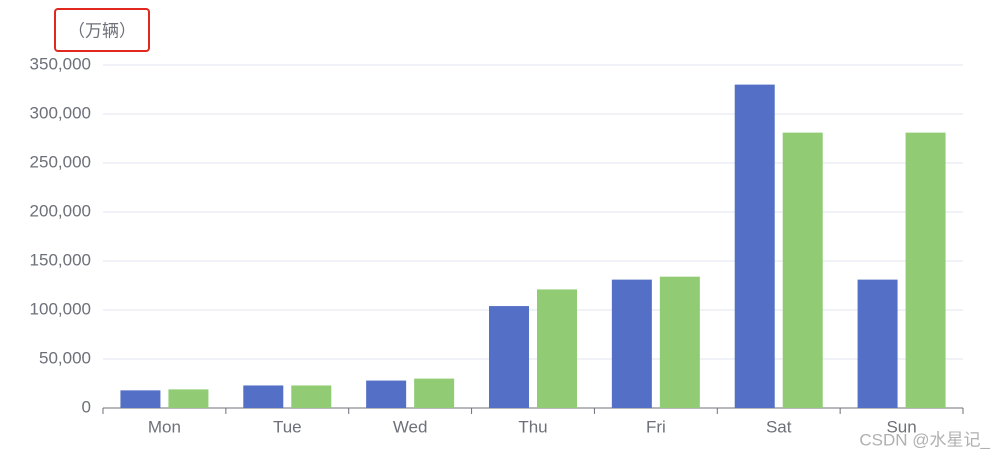  What do you see at coordinates (65, 357) in the screenshot?
I see `y-tick-label: 50,000` at bounding box center [65, 357].